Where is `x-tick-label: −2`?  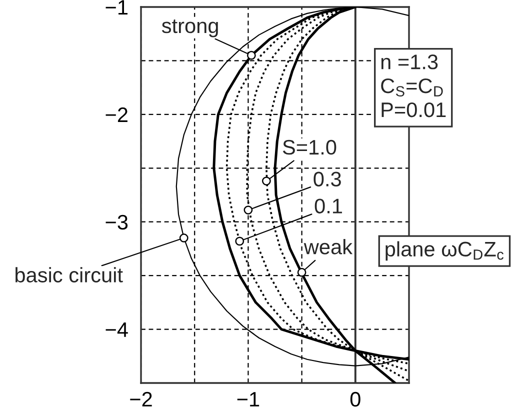
x-tick-label: −2 is located at coordinates (141, 399).